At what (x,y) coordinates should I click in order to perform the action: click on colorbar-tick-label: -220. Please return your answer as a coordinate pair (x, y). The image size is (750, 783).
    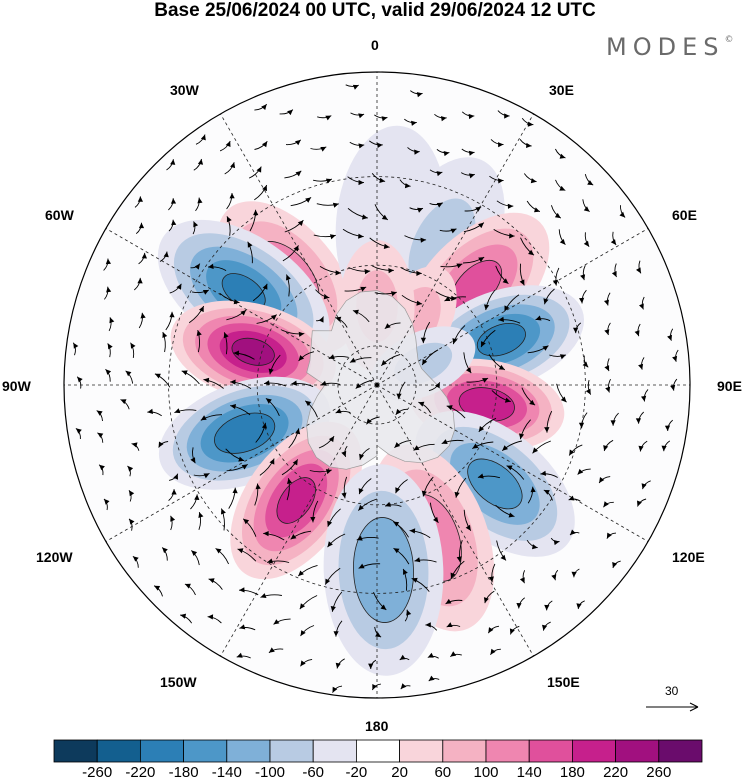
    Looking at the image, I should click on (140, 772).